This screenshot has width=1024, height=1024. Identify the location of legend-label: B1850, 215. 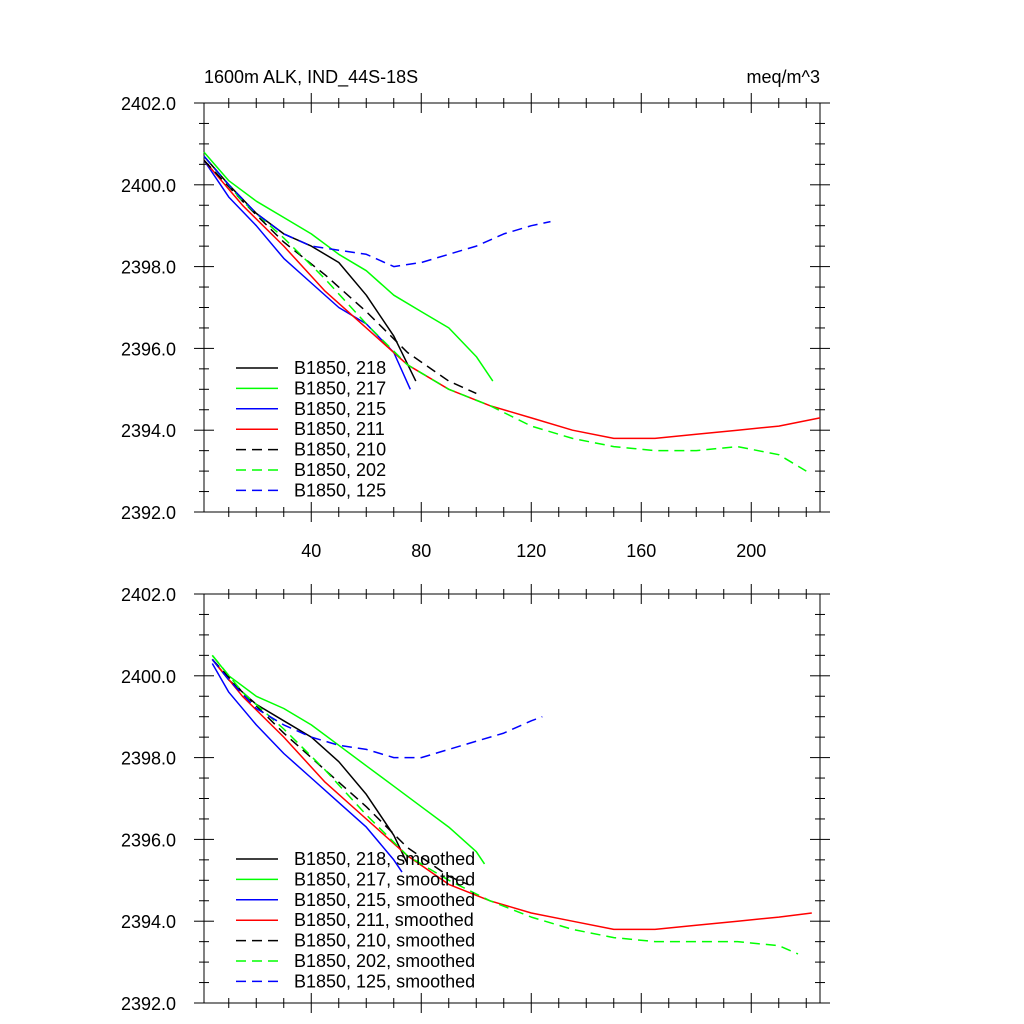
(340, 409).